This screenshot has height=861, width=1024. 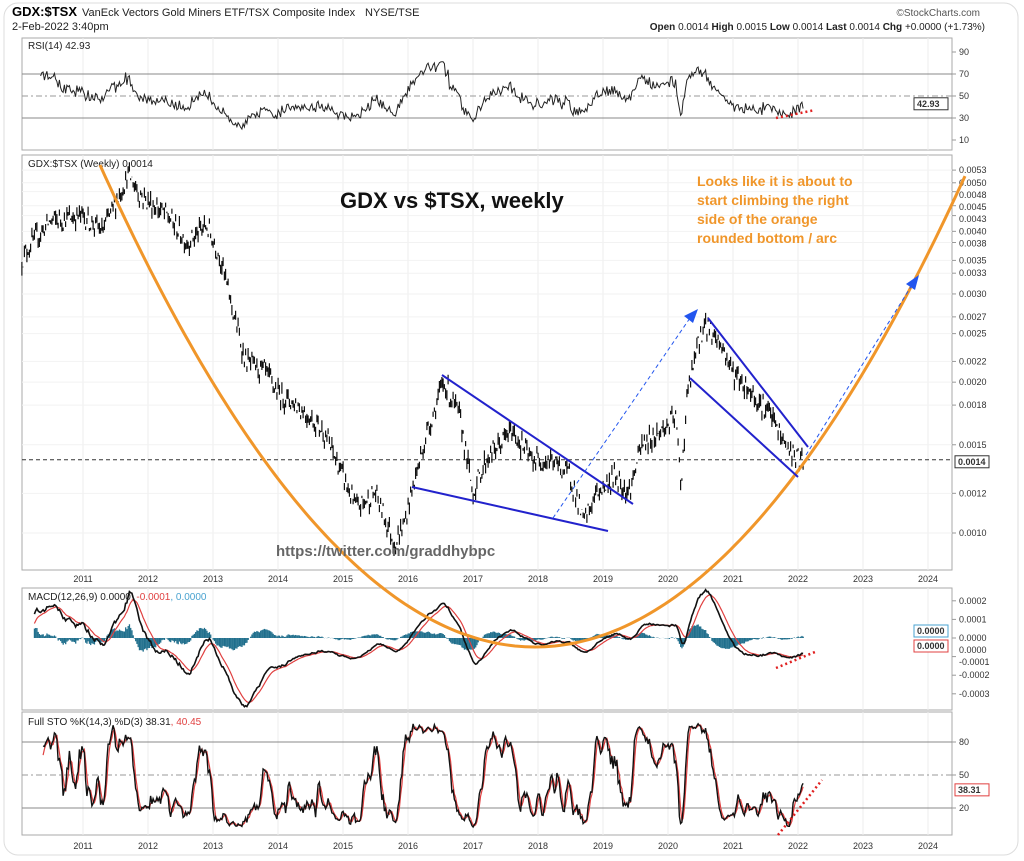 I want to click on rsi-tick-label: 90, so click(x=964, y=52).